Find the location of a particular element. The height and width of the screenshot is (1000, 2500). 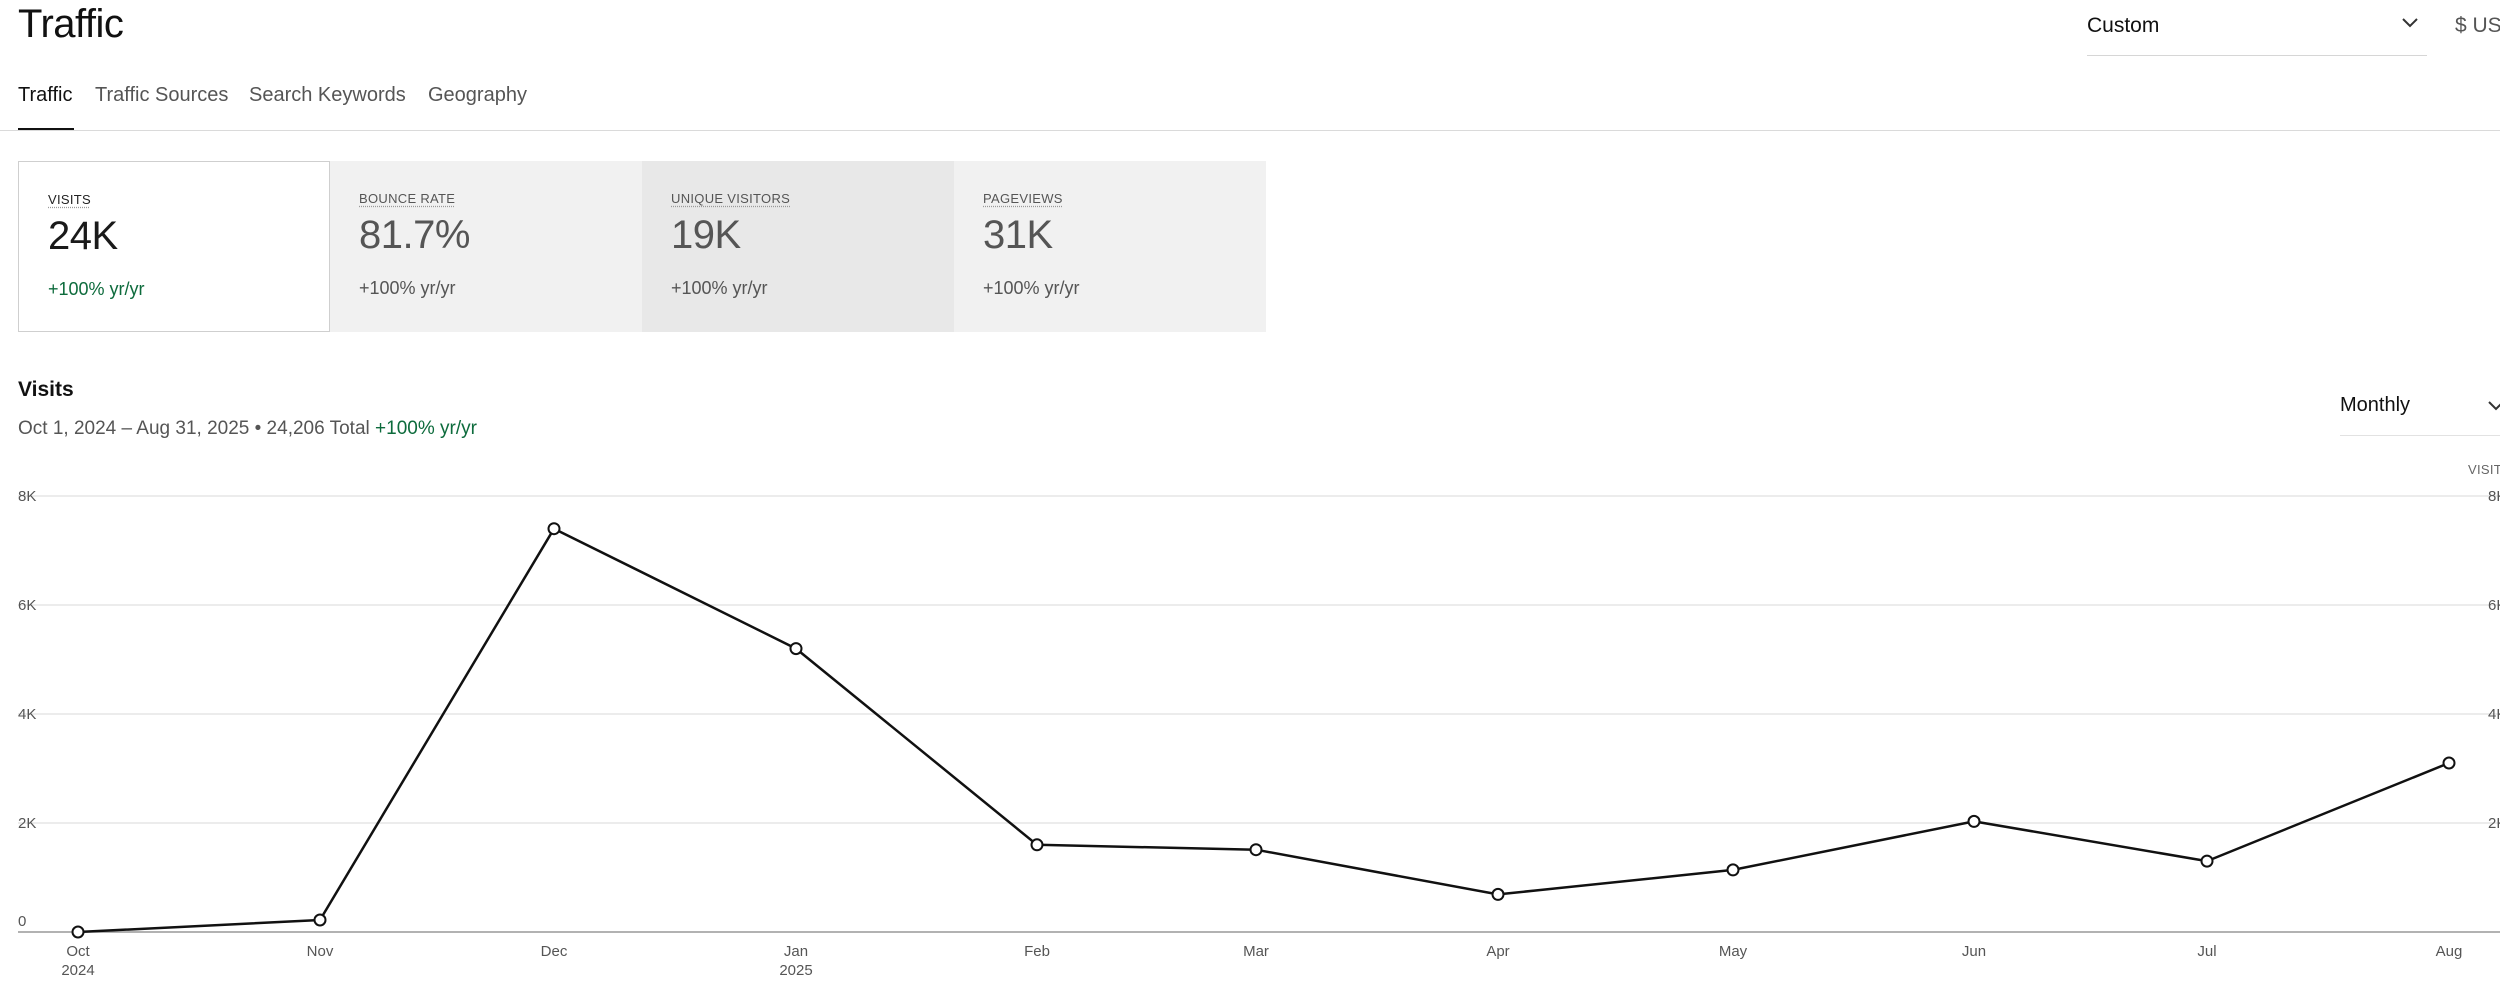

x-tick-label: Nov is located at coordinates (320, 951).